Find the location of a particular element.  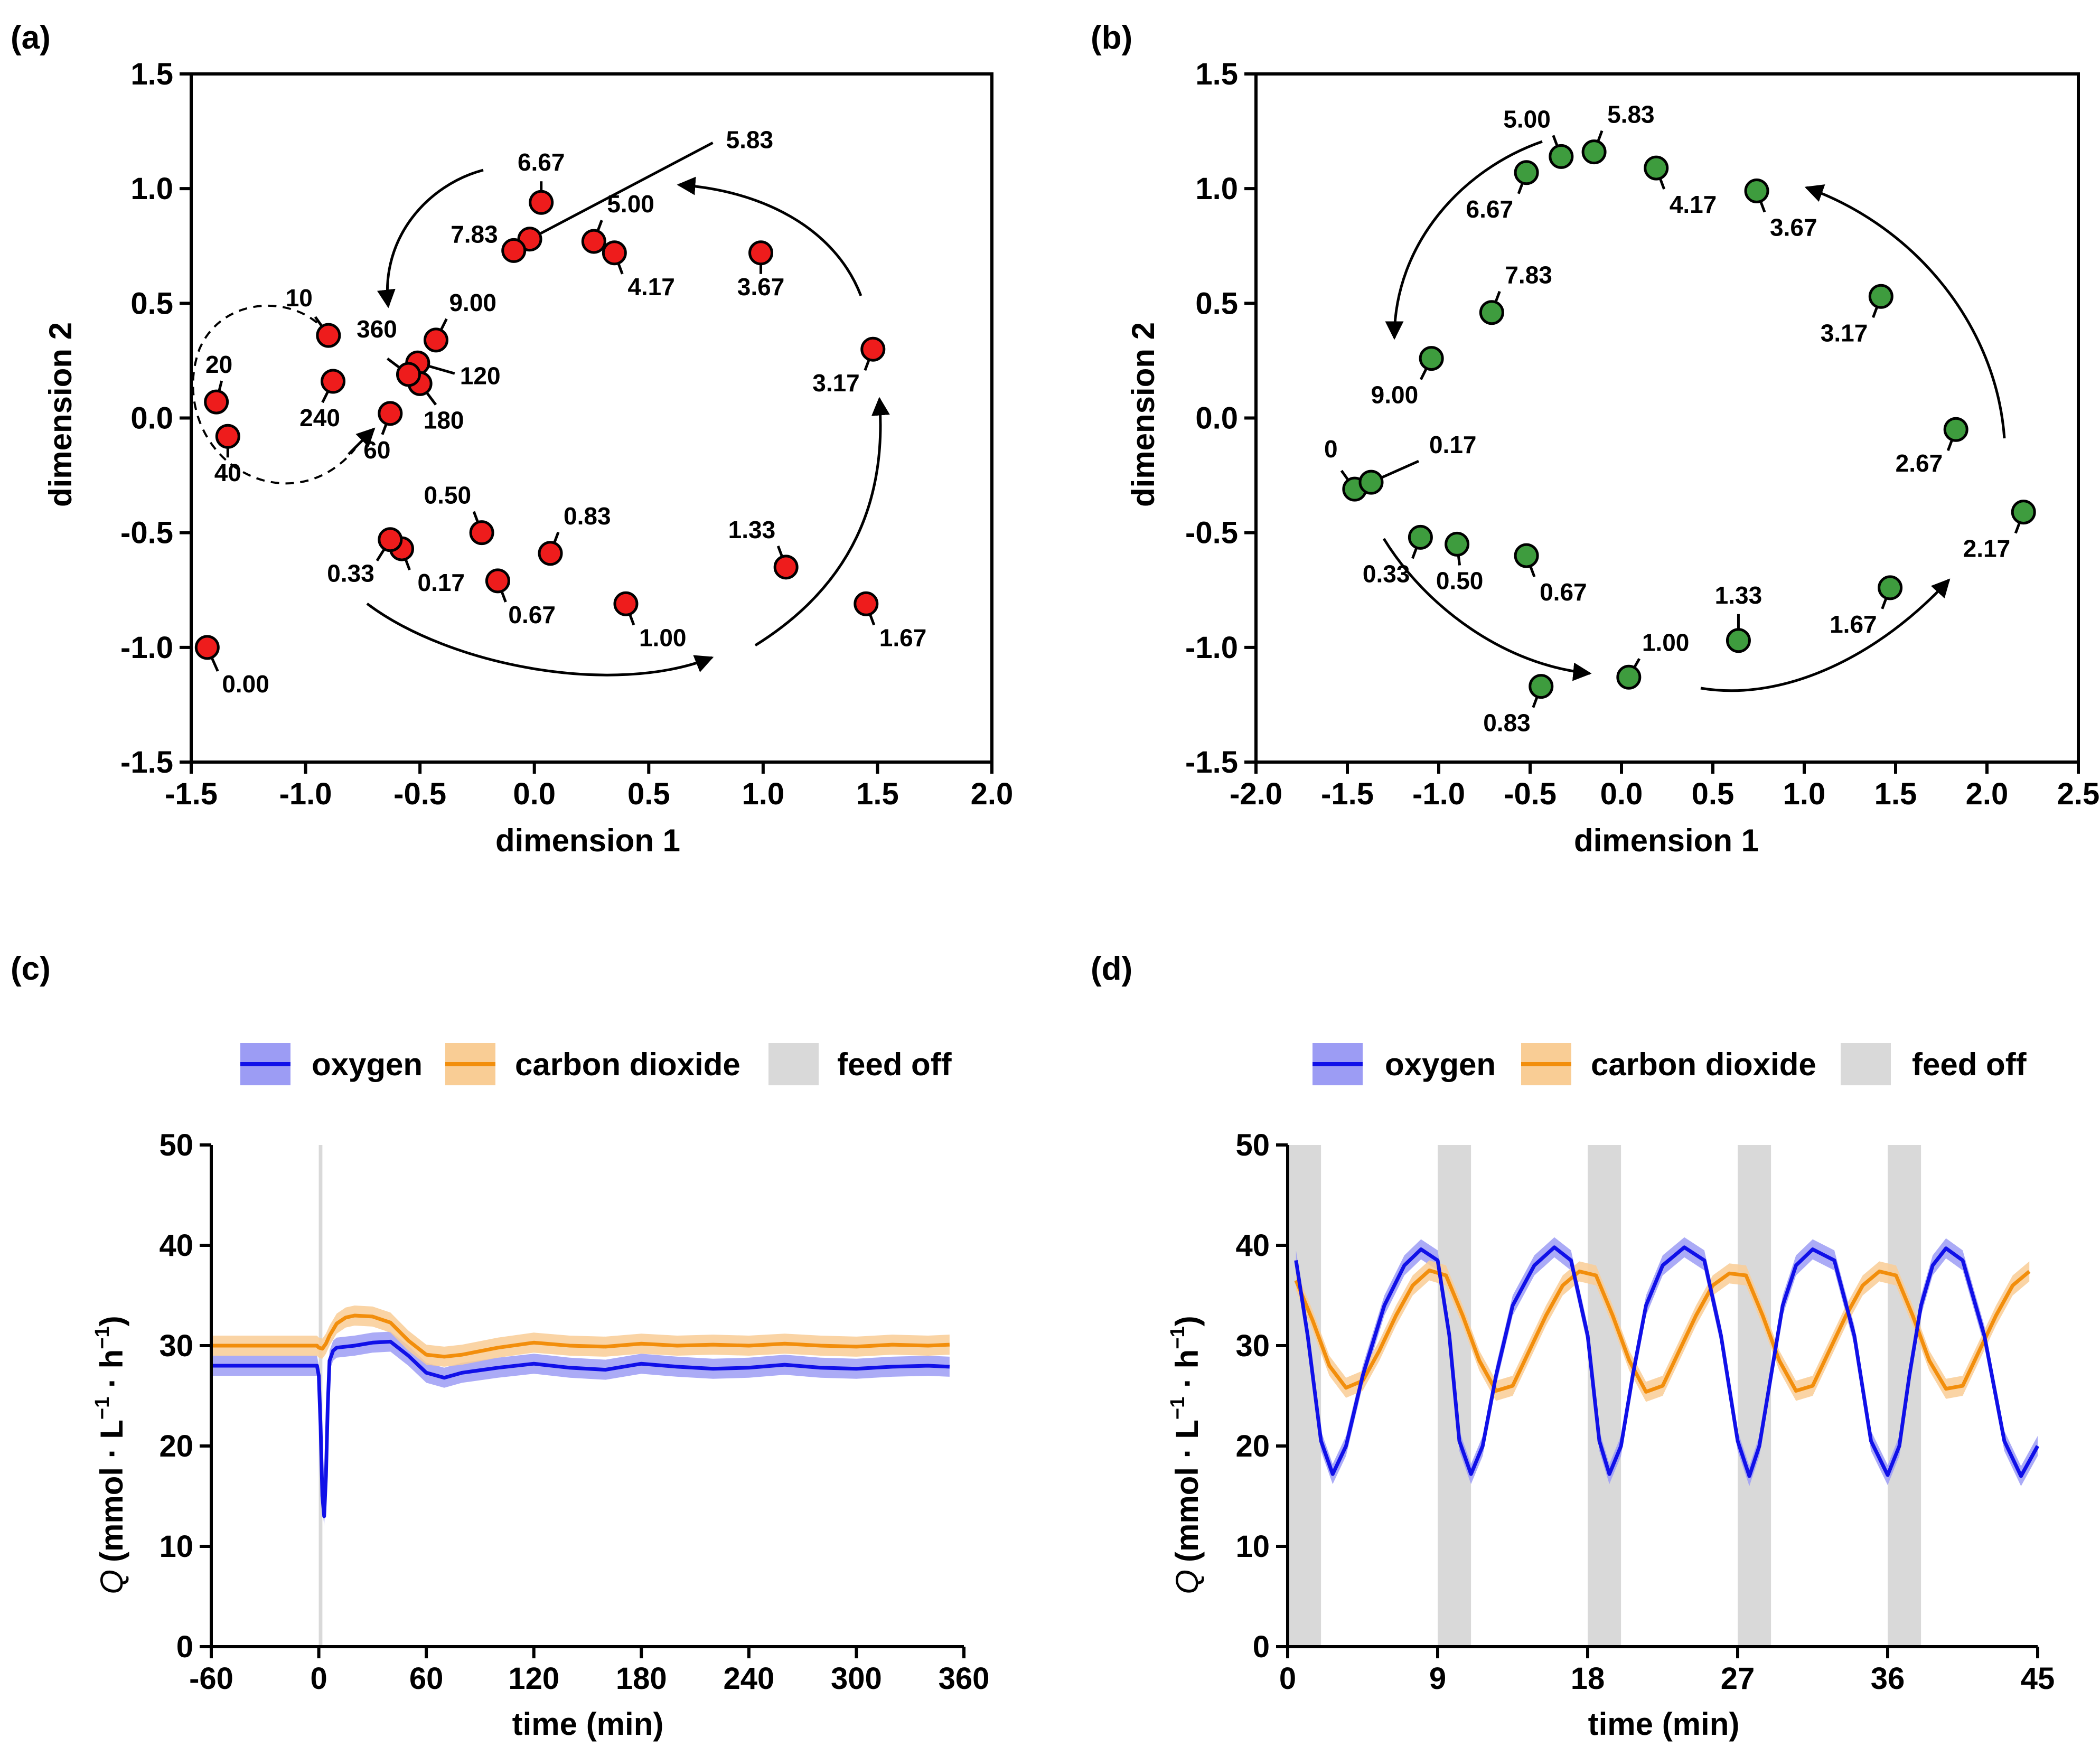

arrow-b-bottom is located at coordinates (1825, 635).